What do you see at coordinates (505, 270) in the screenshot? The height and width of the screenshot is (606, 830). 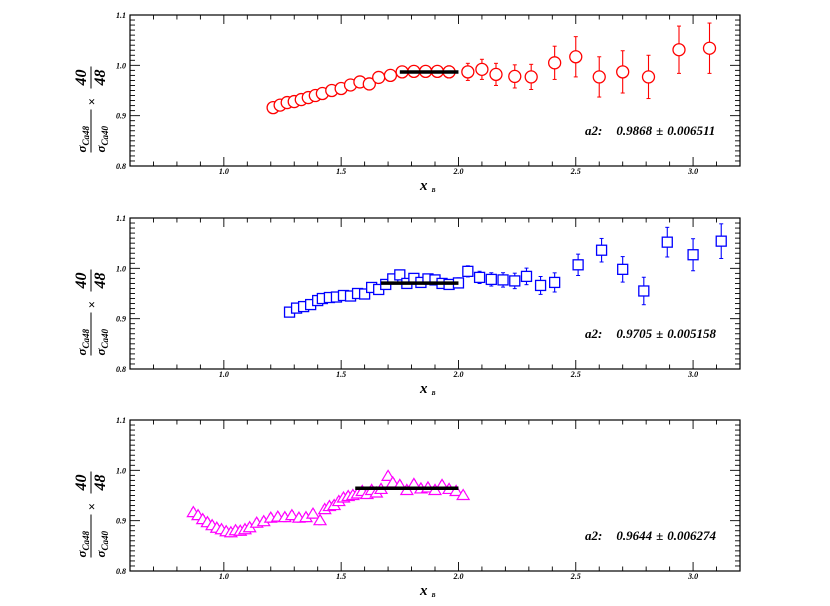 I see `data-points` at bounding box center [505, 270].